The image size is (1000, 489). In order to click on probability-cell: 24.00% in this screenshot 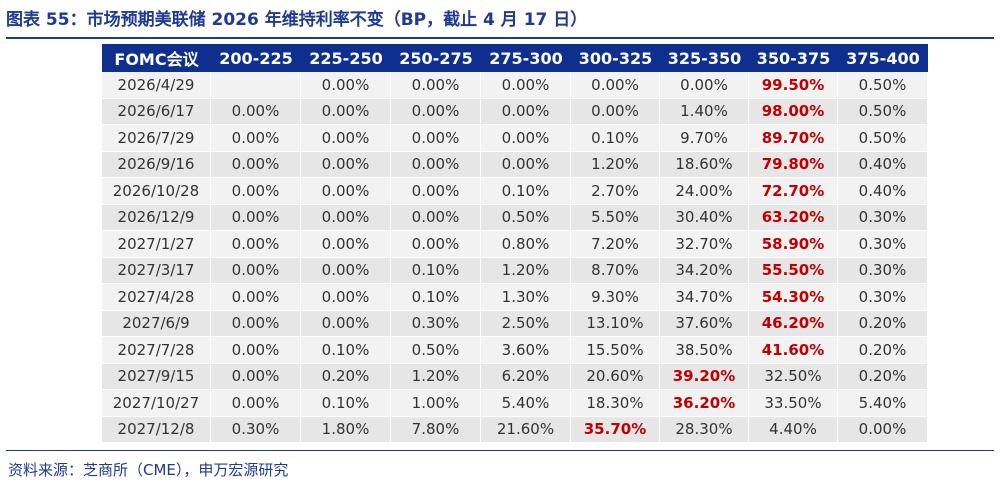, I will do `click(704, 191)`.